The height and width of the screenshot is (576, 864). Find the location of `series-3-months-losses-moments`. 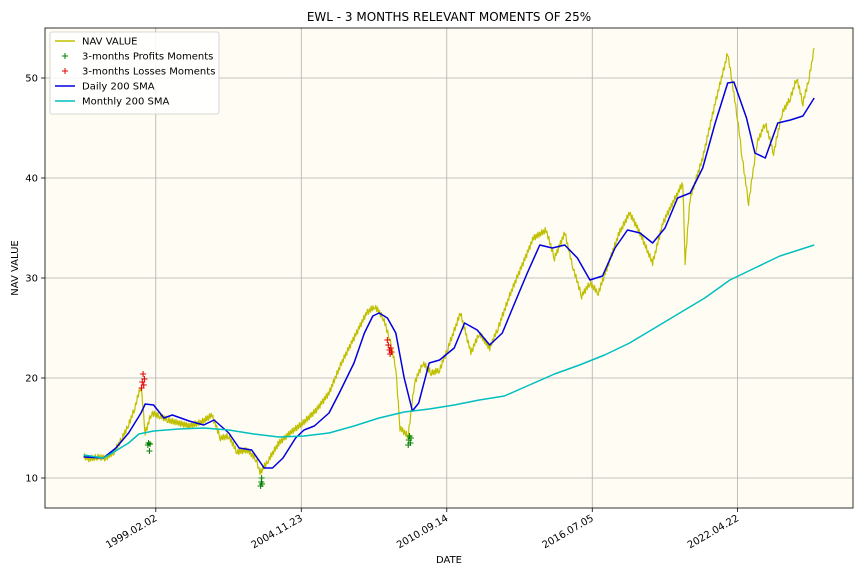

series-3-months-losses-moments is located at coordinates (266, 364).